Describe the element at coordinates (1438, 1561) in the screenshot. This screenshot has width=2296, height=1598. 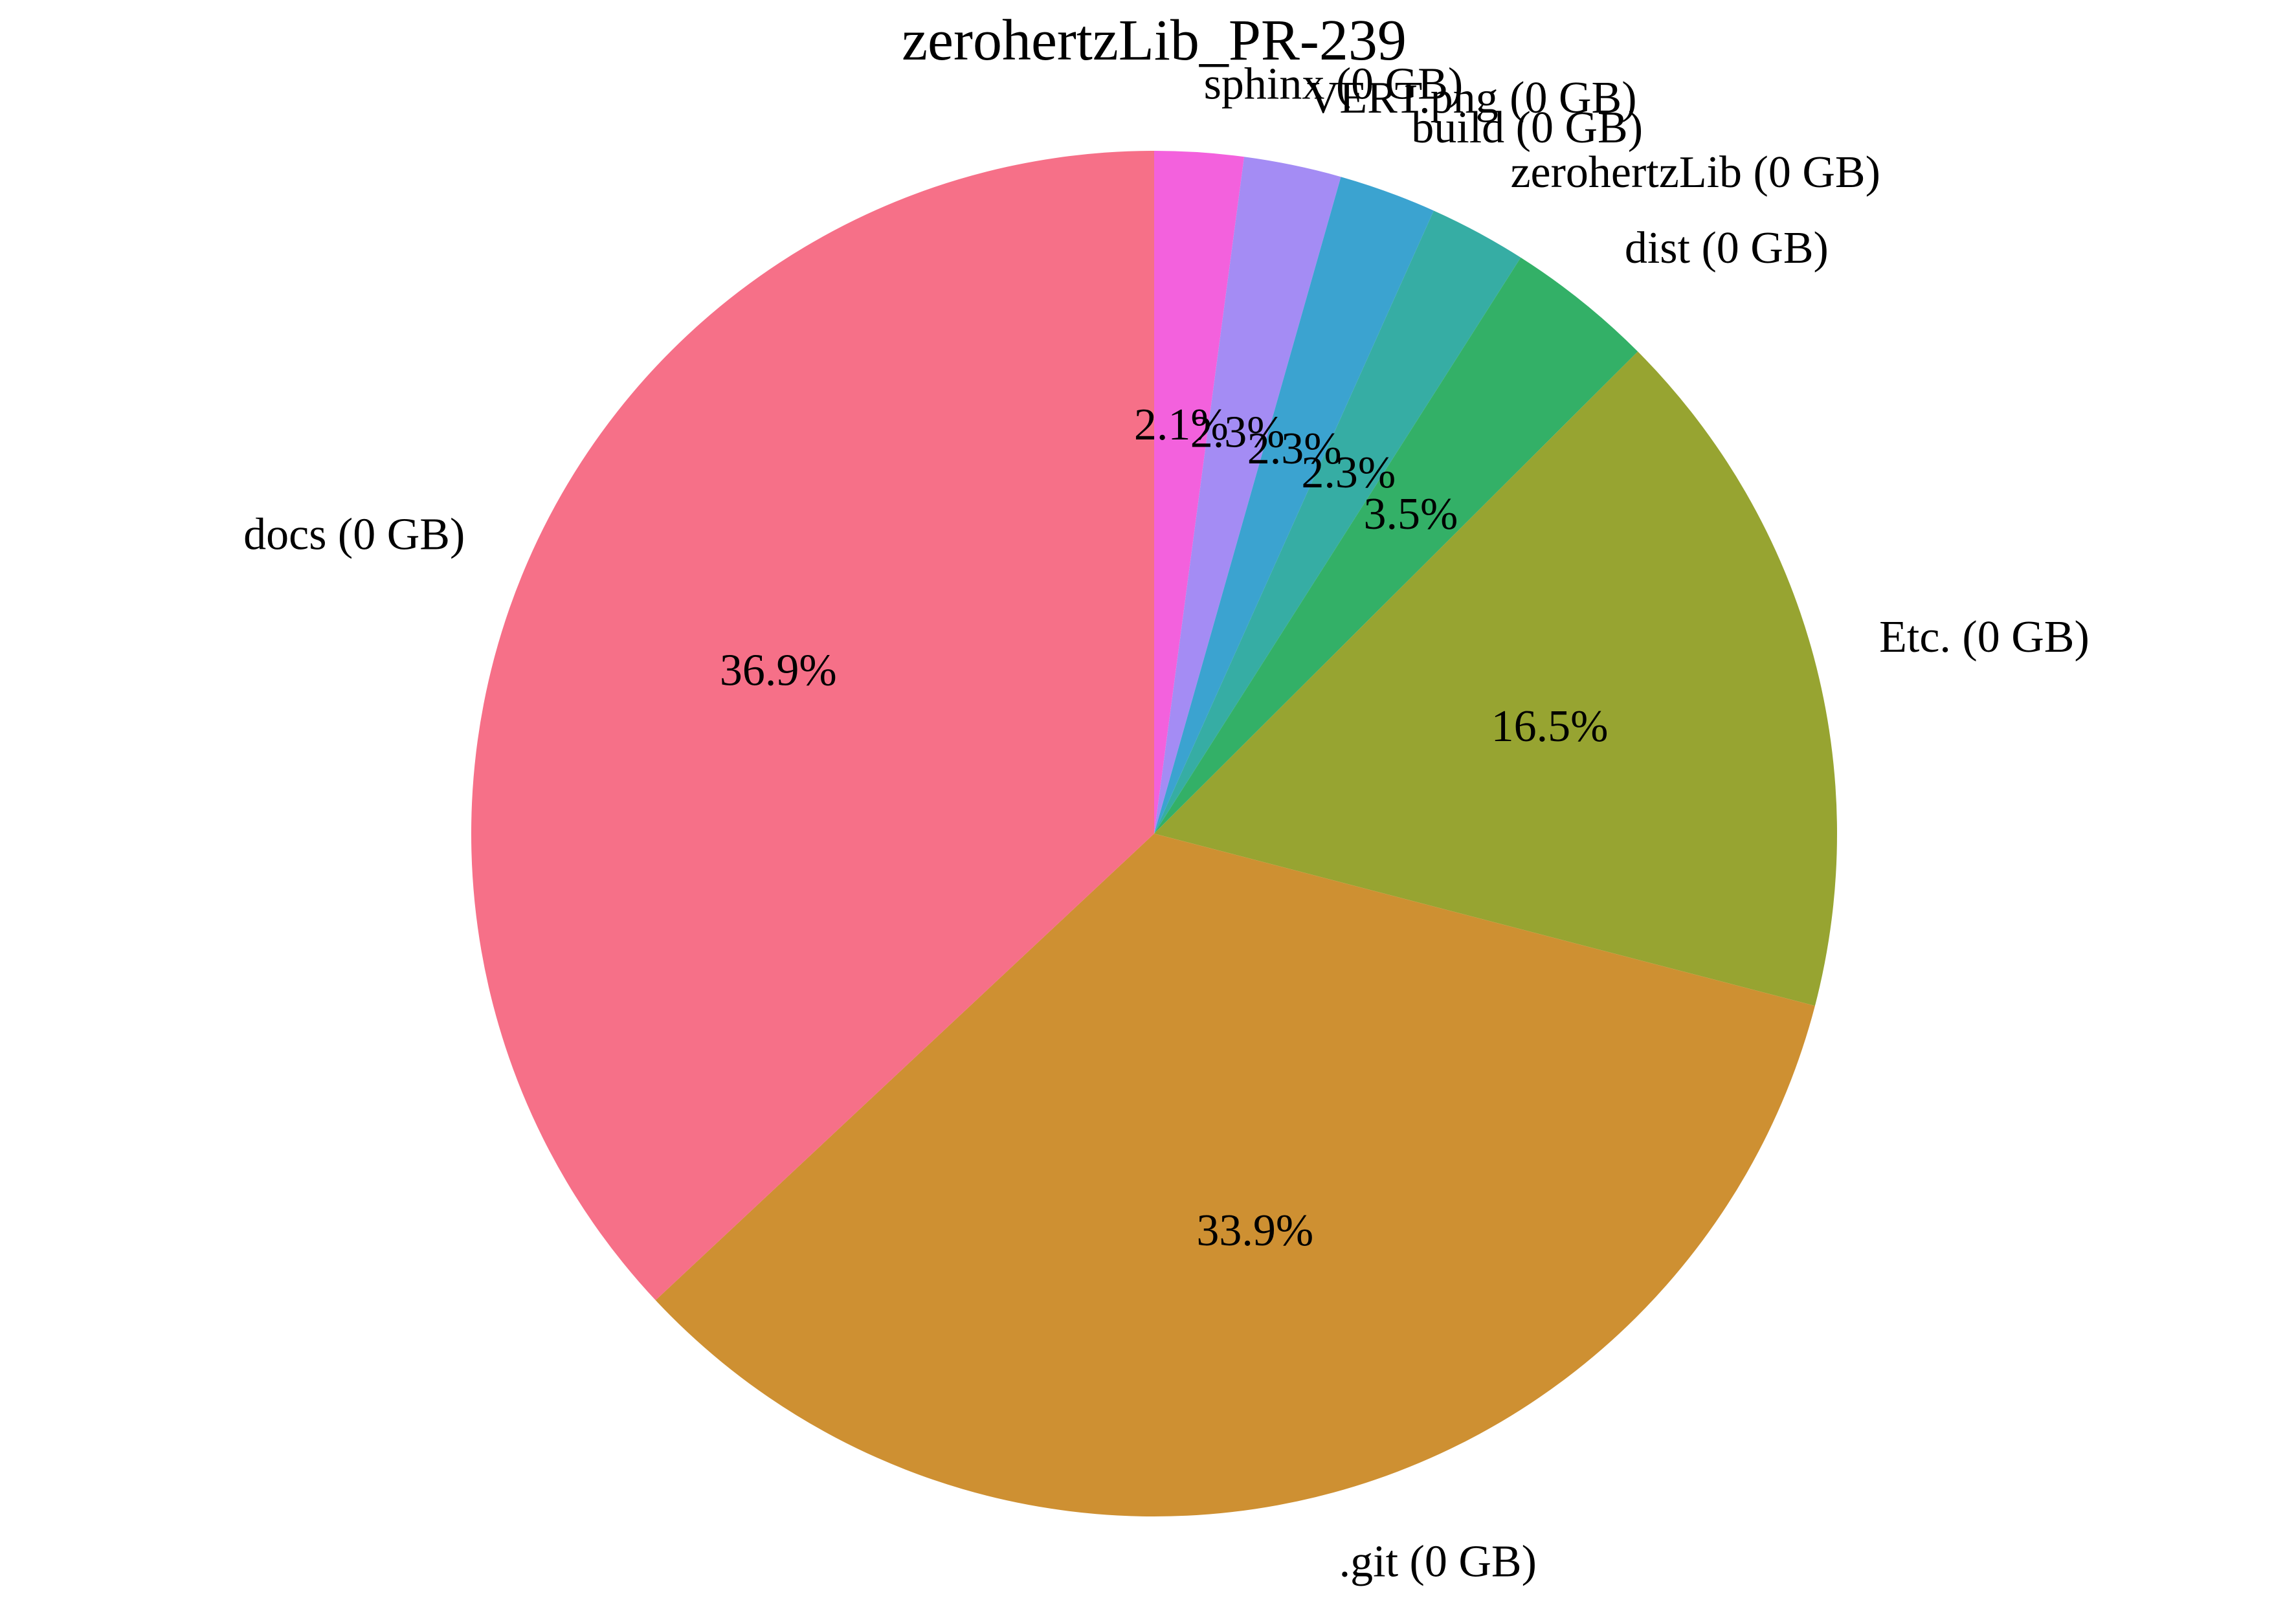
I see `slice-label: .git (0 GB)` at that location.